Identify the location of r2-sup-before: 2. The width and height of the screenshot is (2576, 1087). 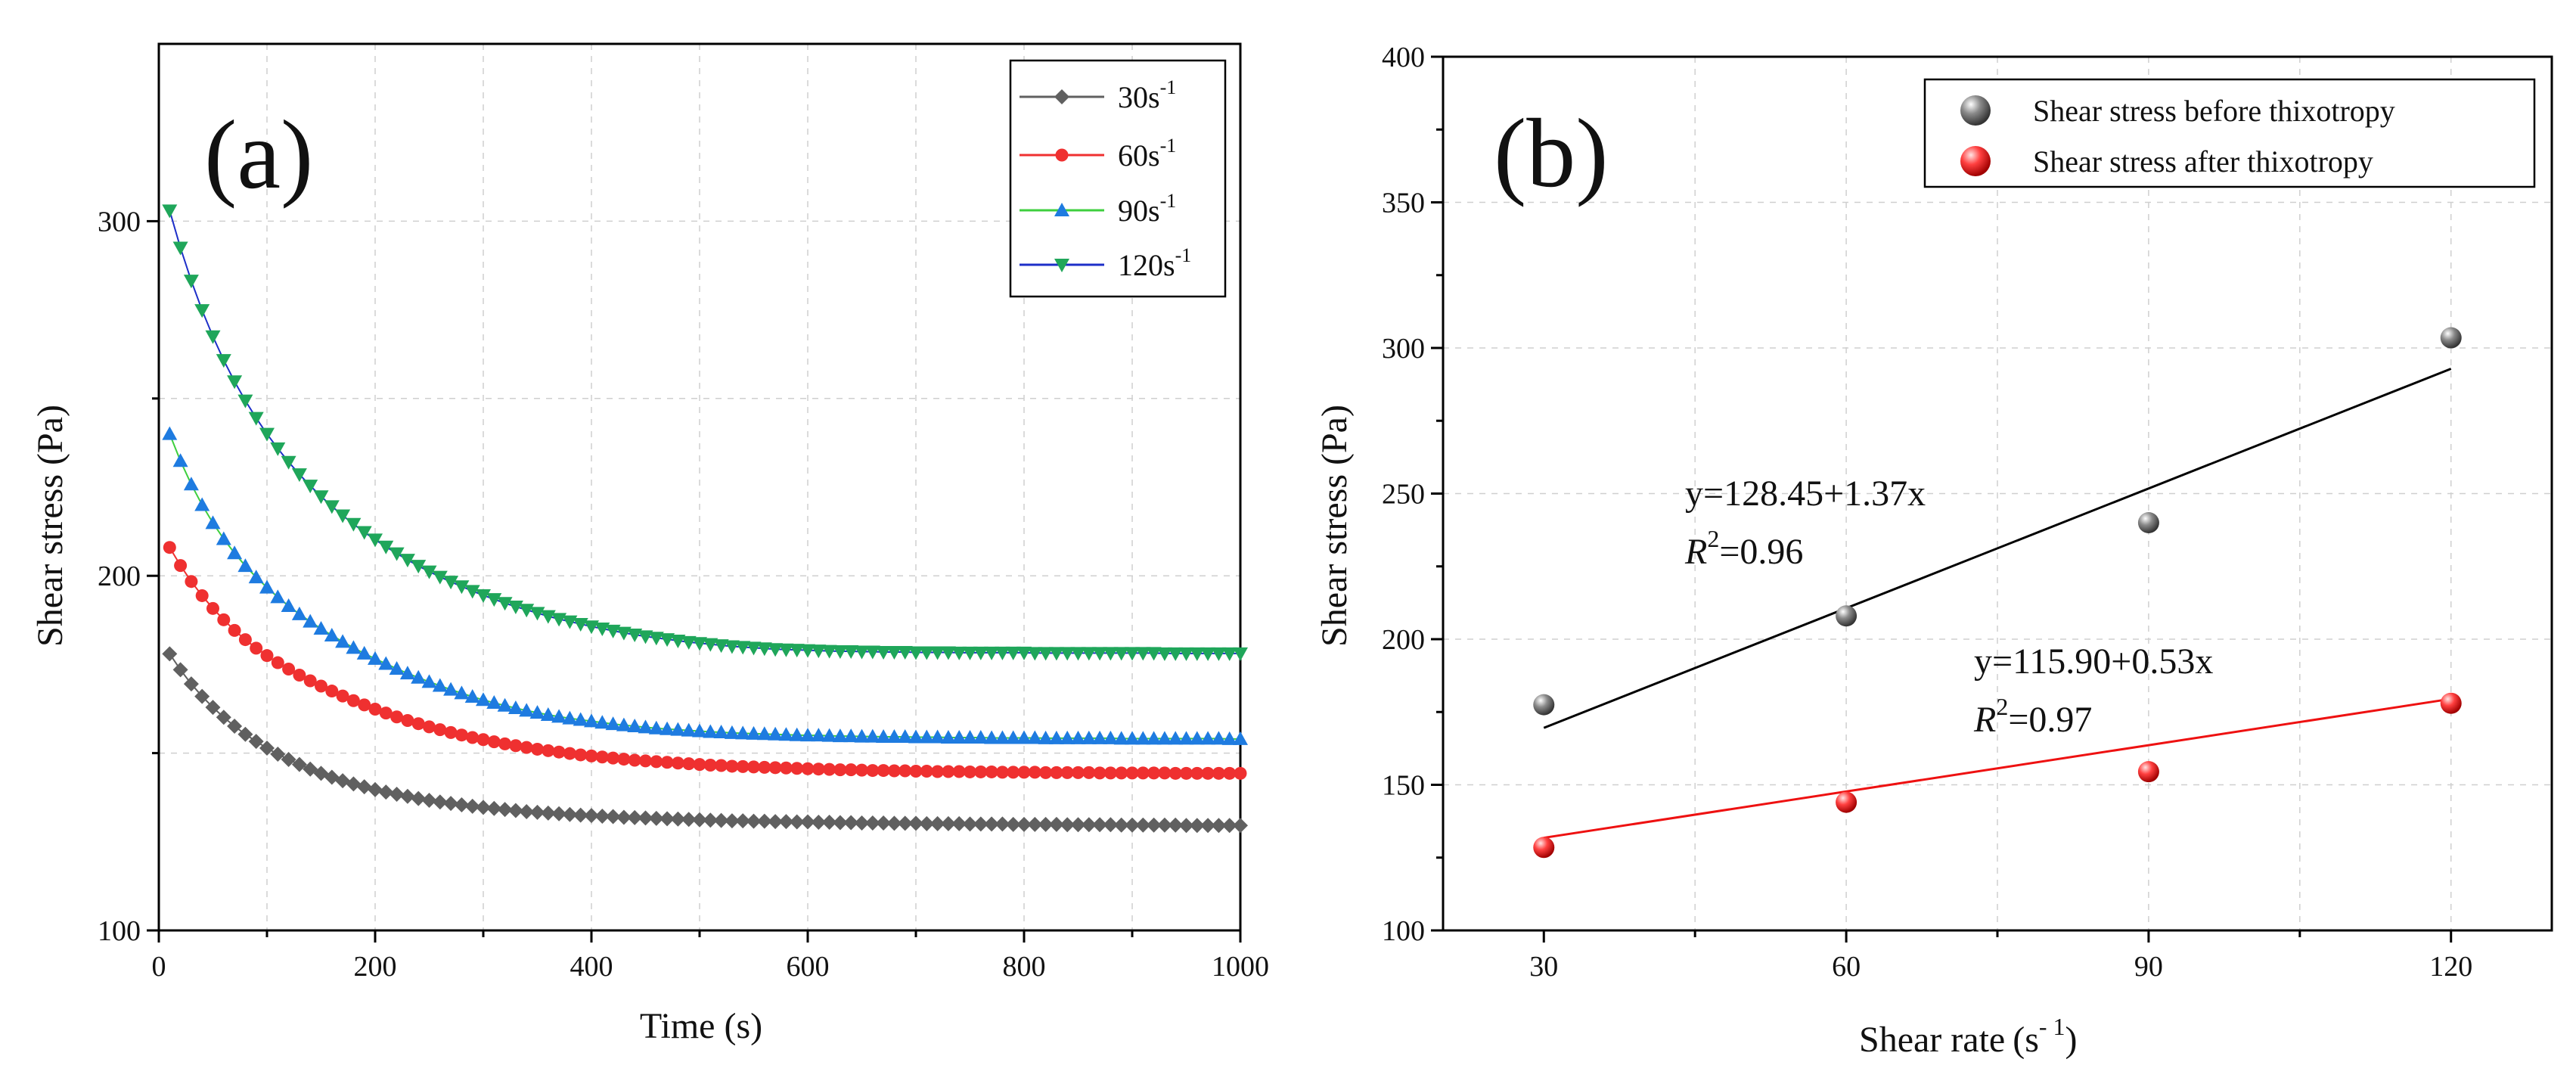
(1713, 538).